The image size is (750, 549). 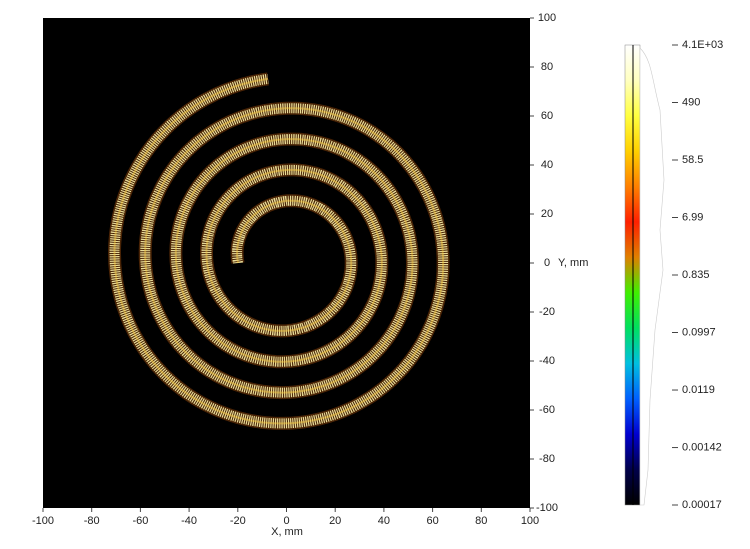 What do you see at coordinates (547, 67) in the screenshot?
I see `y-tick-label: 80` at bounding box center [547, 67].